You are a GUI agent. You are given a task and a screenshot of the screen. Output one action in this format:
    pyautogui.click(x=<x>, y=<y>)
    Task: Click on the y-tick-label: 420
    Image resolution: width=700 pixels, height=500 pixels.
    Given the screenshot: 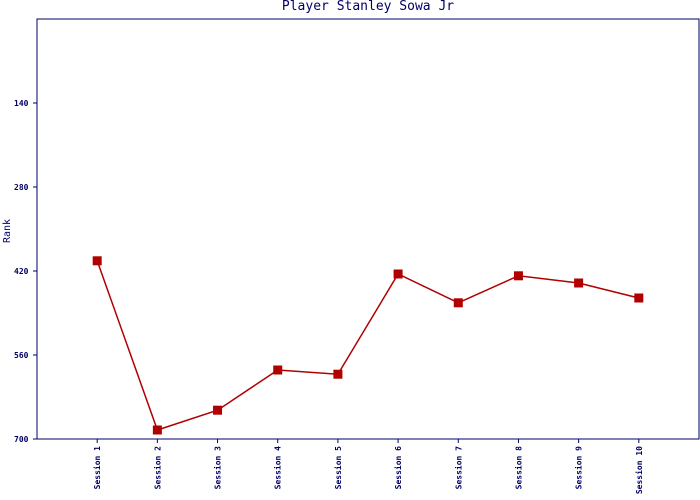 What is the action you would take?
    pyautogui.click(x=21, y=271)
    